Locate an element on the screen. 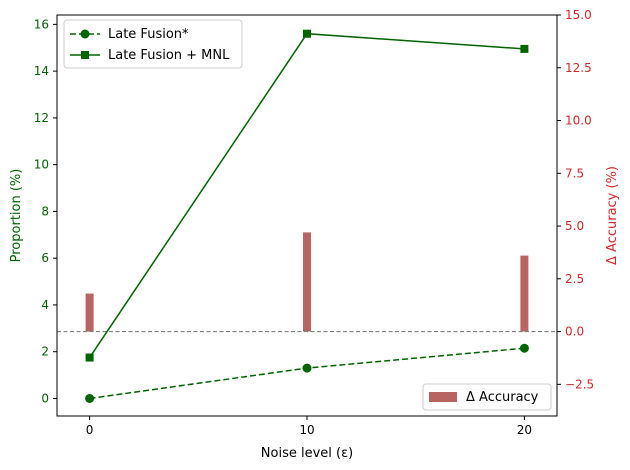 This screenshot has height=470, width=630. y2-tick-label: 2.5 is located at coordinates (574, 279).